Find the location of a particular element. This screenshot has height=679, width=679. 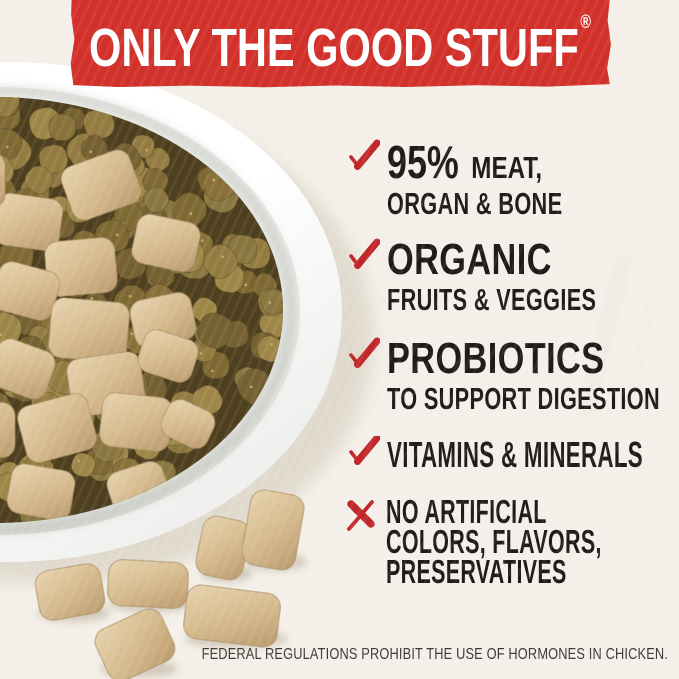

benefit-line: ORGANIC is located at coordinates (469, 259).